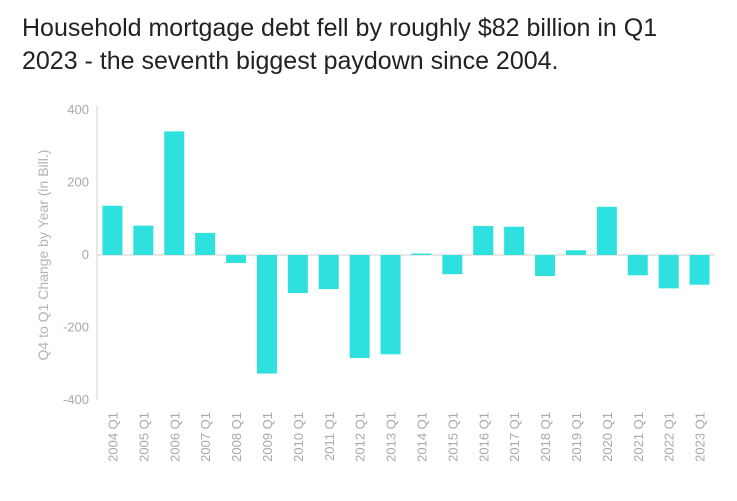  I want to click on y-tick-label: 0, so click(85, 254).